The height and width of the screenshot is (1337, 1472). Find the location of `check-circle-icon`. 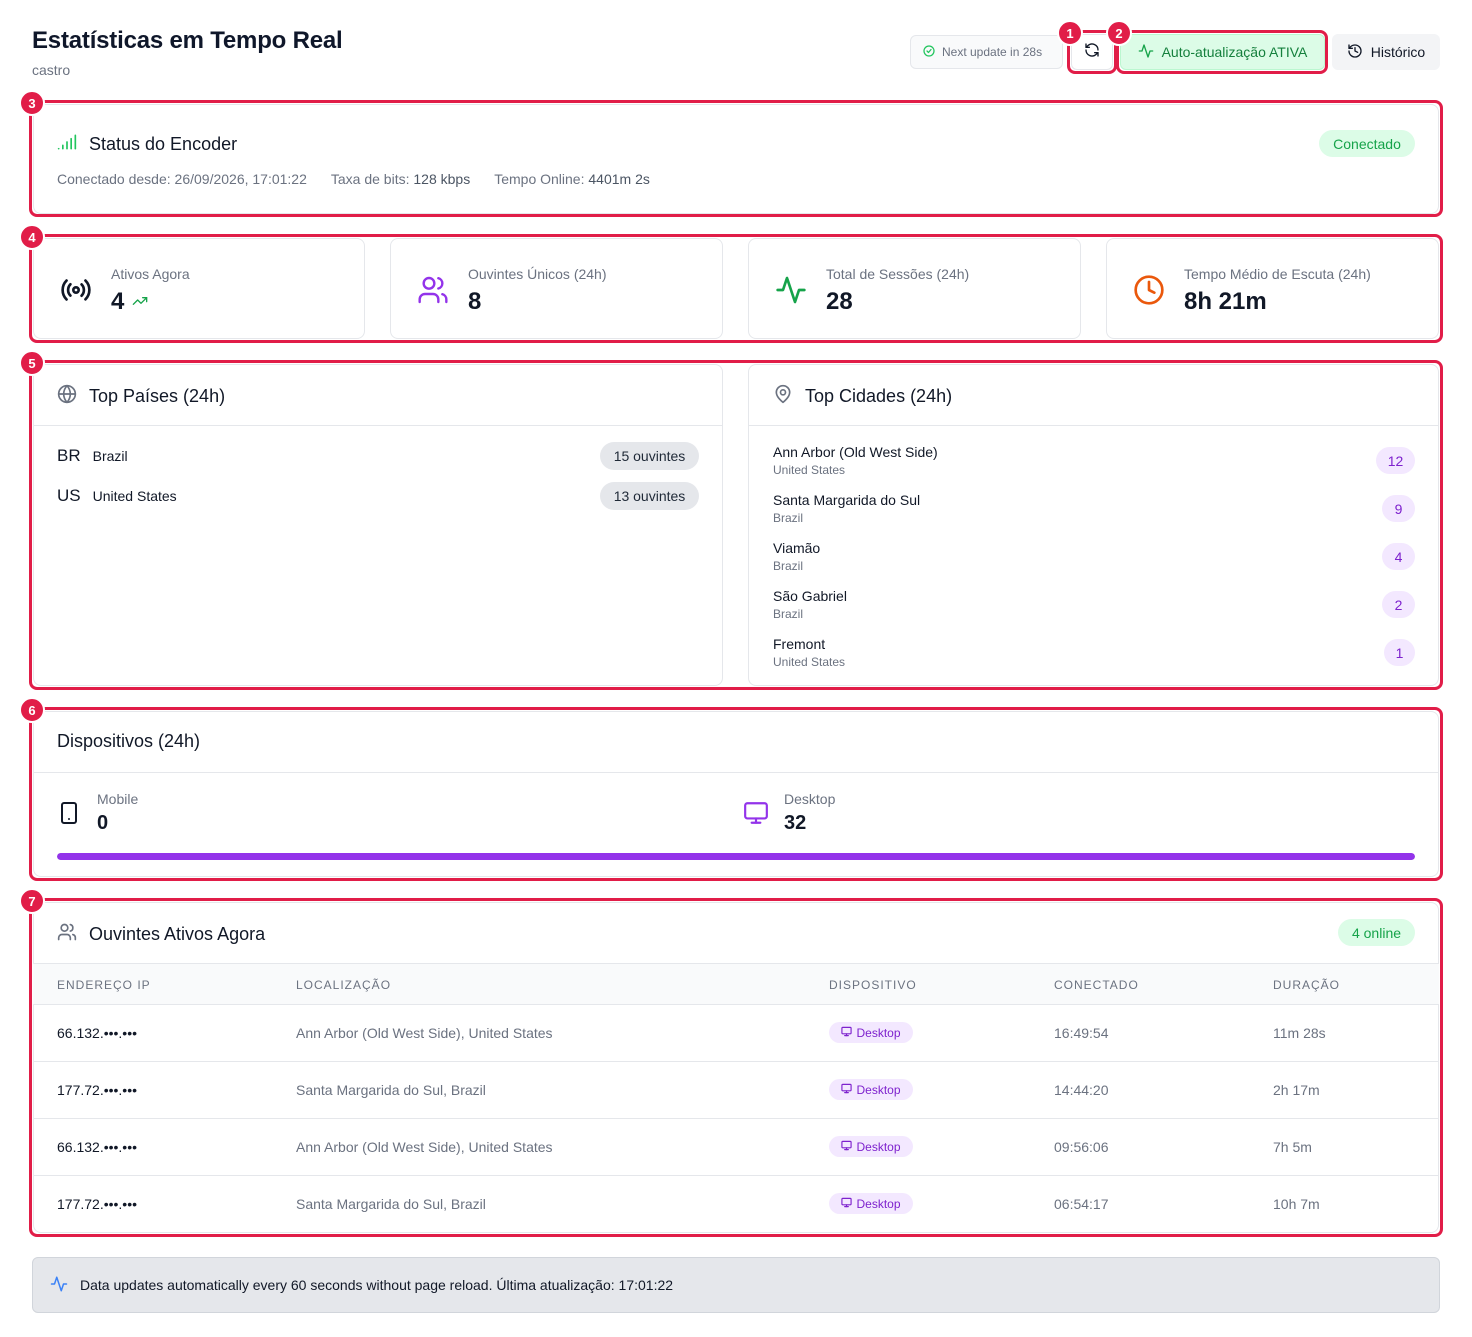

check-circle-icon is located at coordinates (929, 52).